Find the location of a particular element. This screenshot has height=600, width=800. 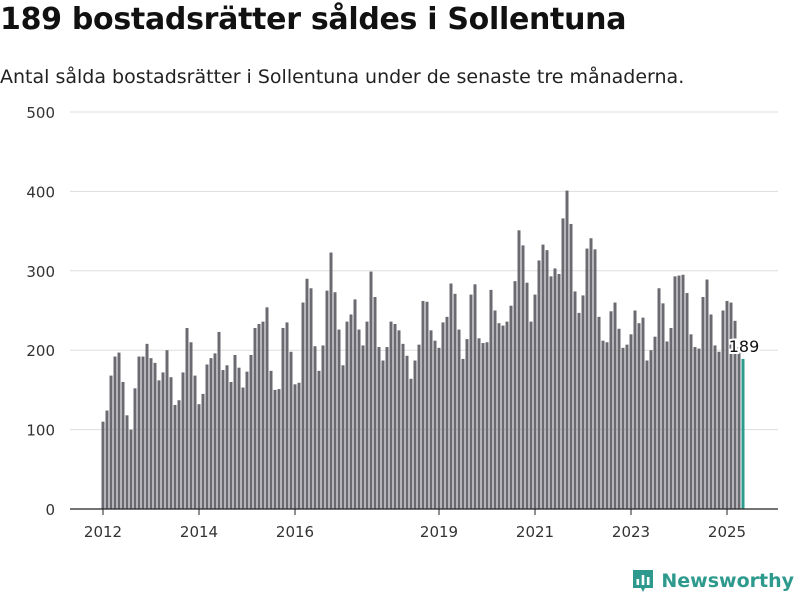

chart-title: 189 bostadsrätter såldes i Sollentuna is located at coordinates (313, 19).